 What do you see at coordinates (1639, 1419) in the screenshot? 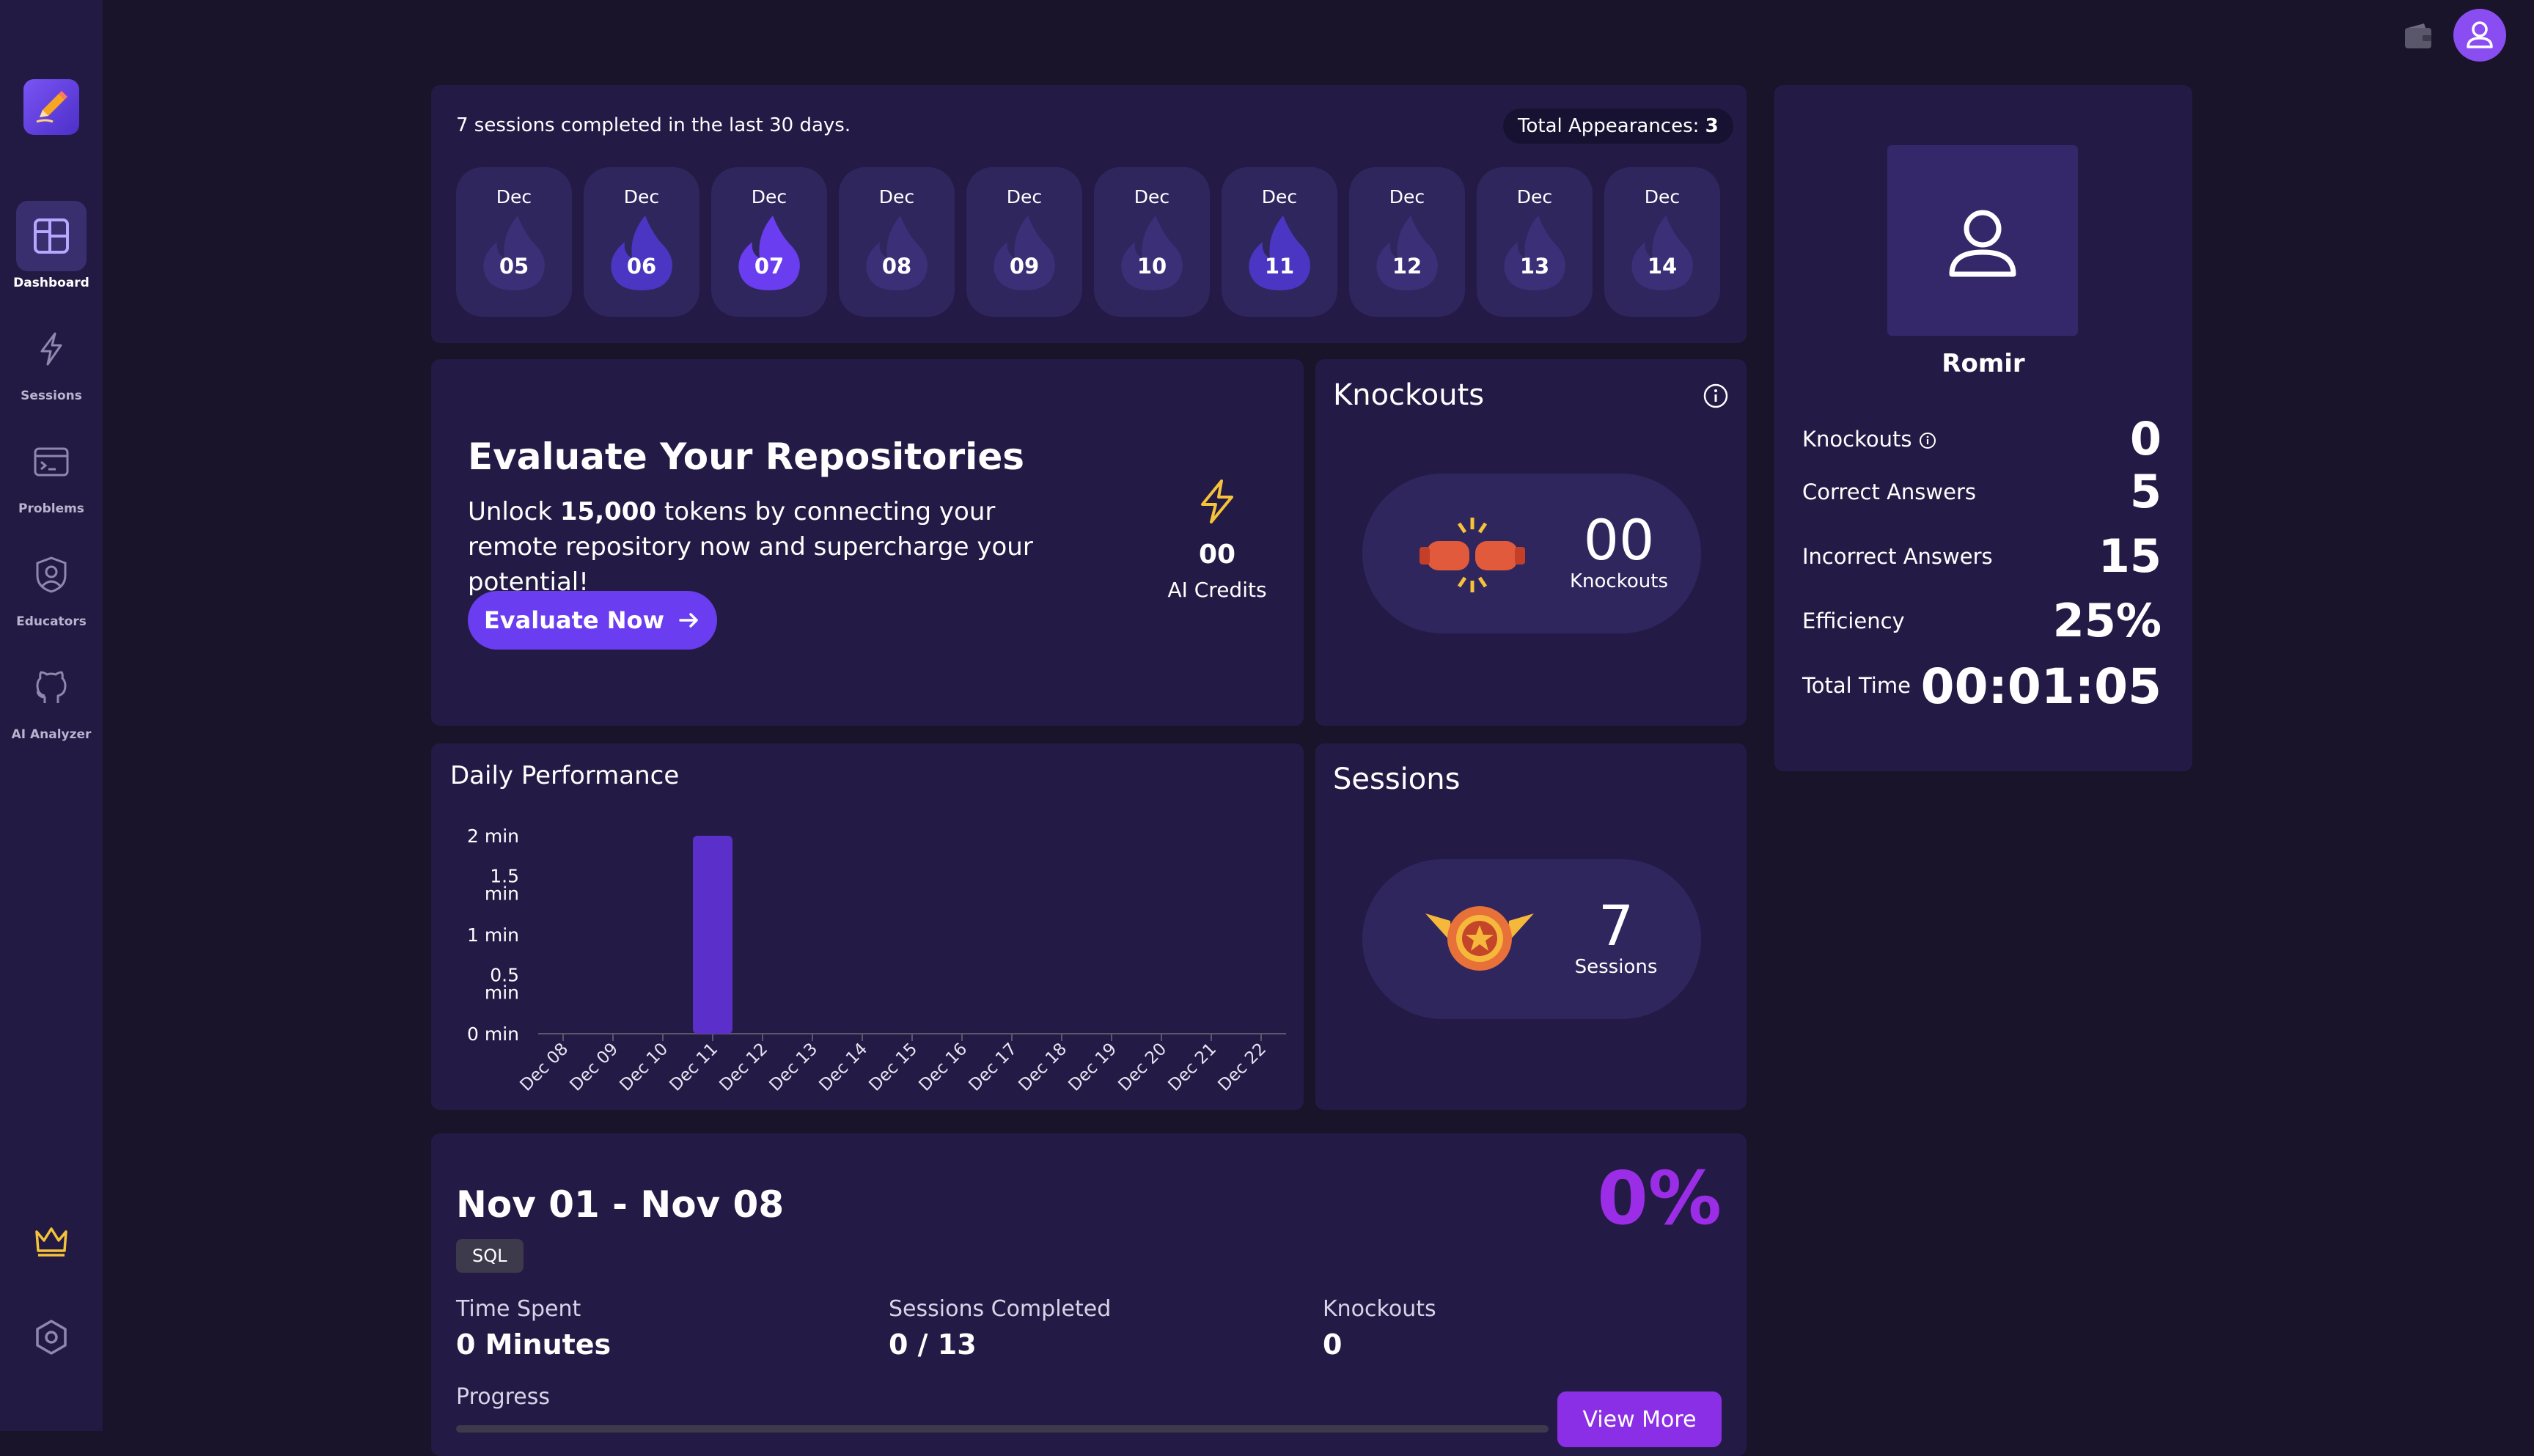
I see `view-more-button: View More` at bounding box center [1639, 1419].